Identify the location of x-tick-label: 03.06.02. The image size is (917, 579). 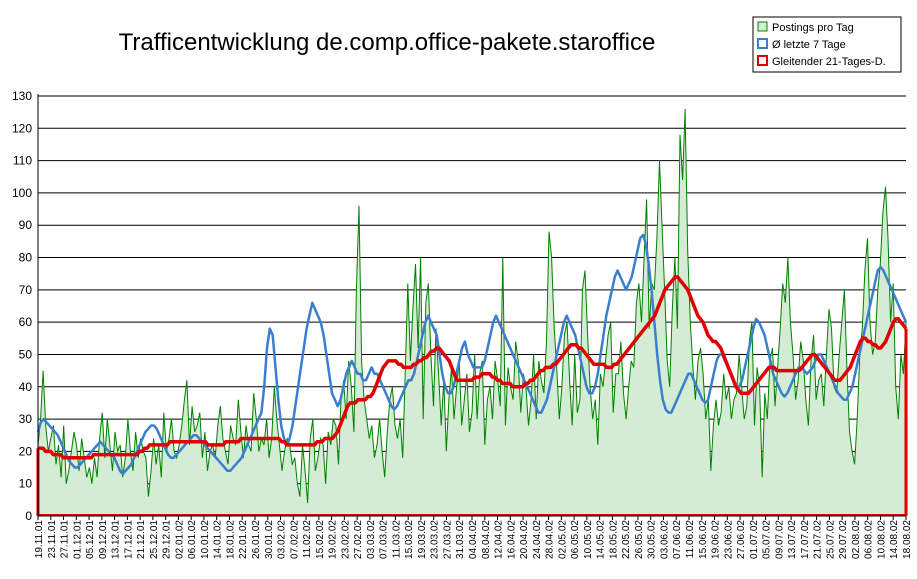
(664, 539).